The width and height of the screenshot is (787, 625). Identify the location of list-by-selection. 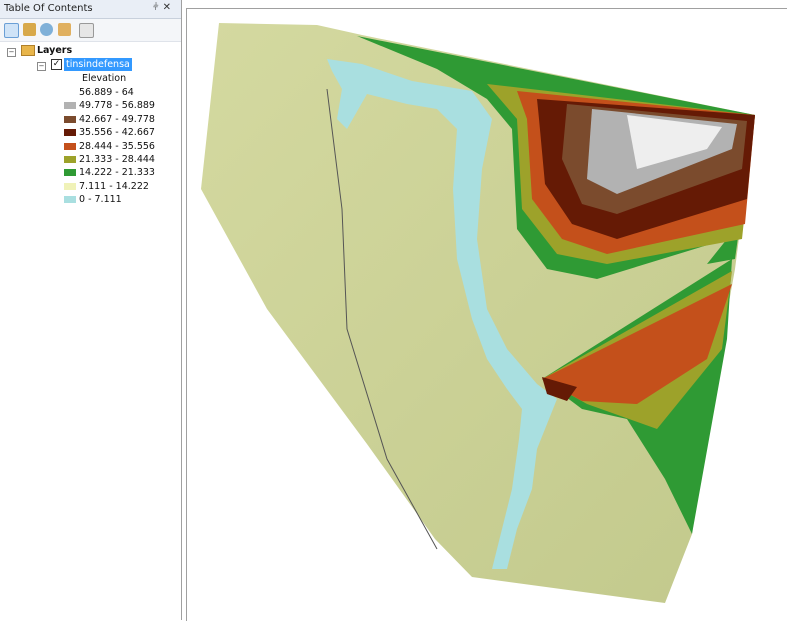
(64, 29).